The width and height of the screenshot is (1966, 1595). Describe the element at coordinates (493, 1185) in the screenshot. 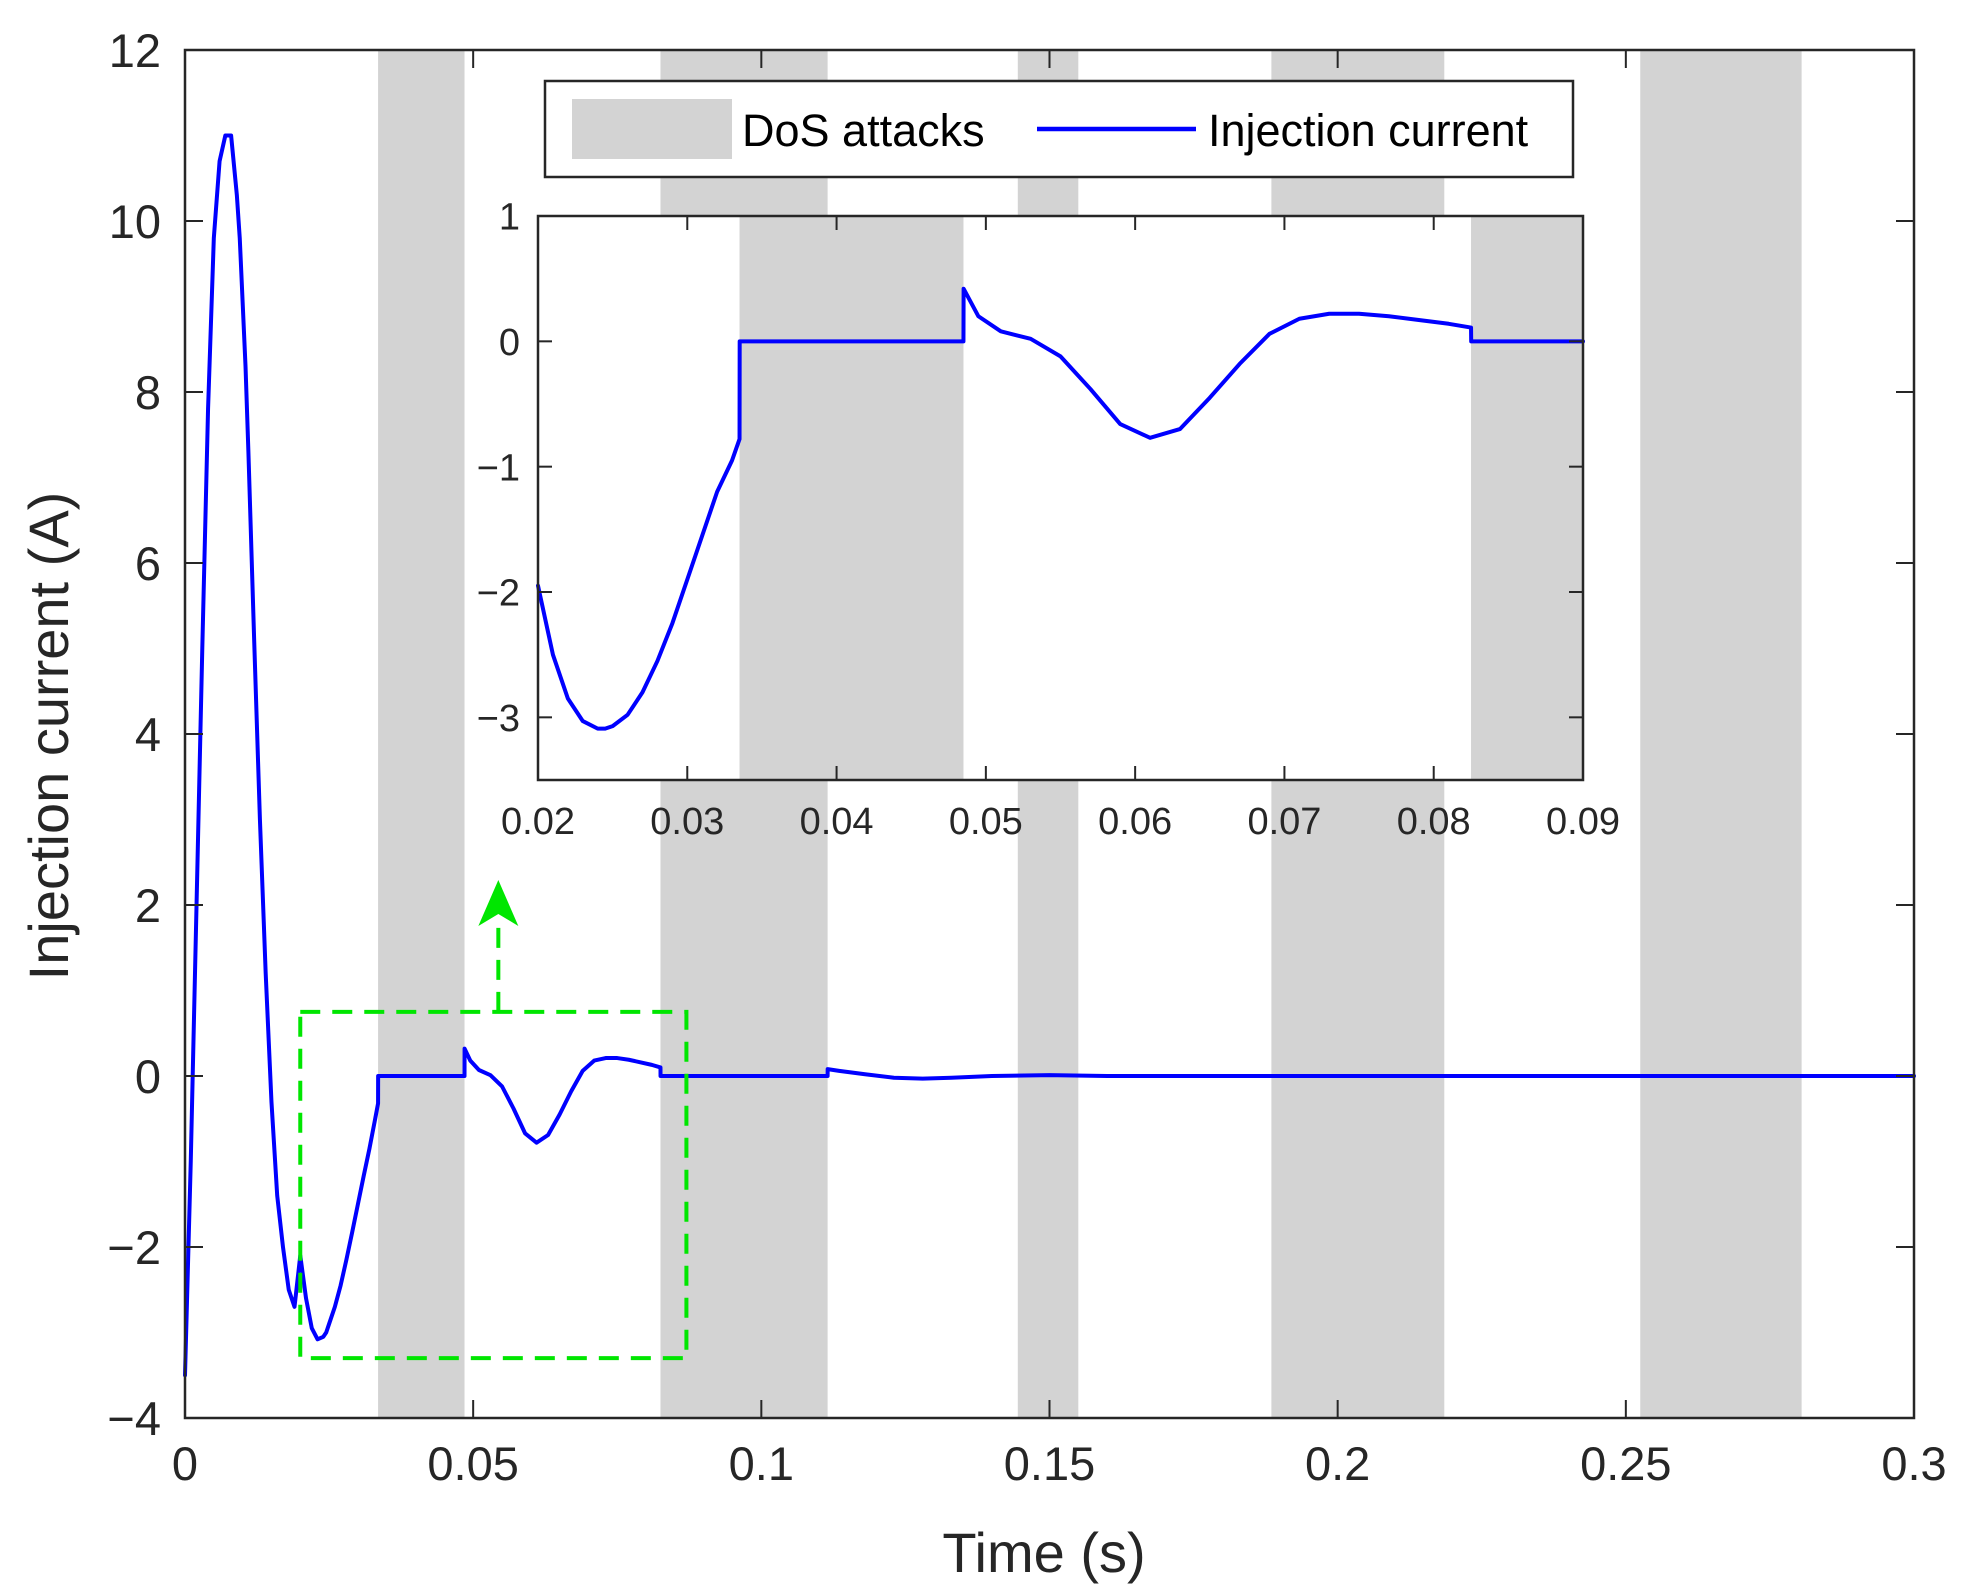

I see `zoom-region-box` at that location.